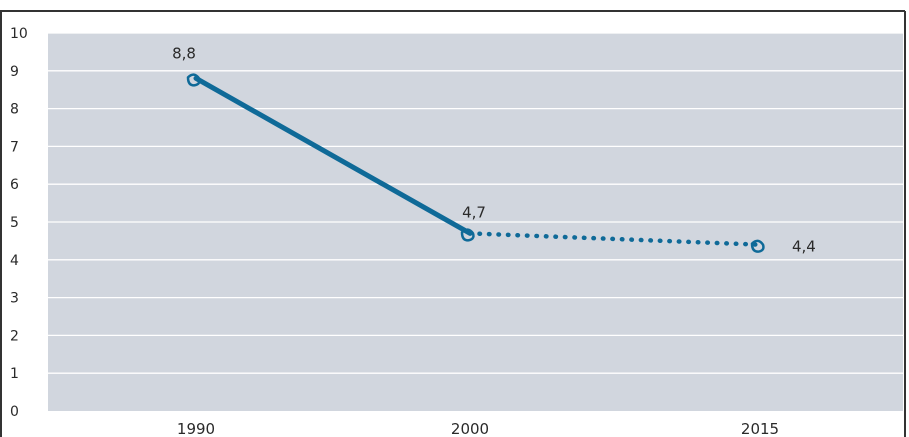 The height and width of the screenshot is (437, 909). Describe the element at coordinates (14, 336) in the screenshot. I see `y-tick-label: 2` at that location.